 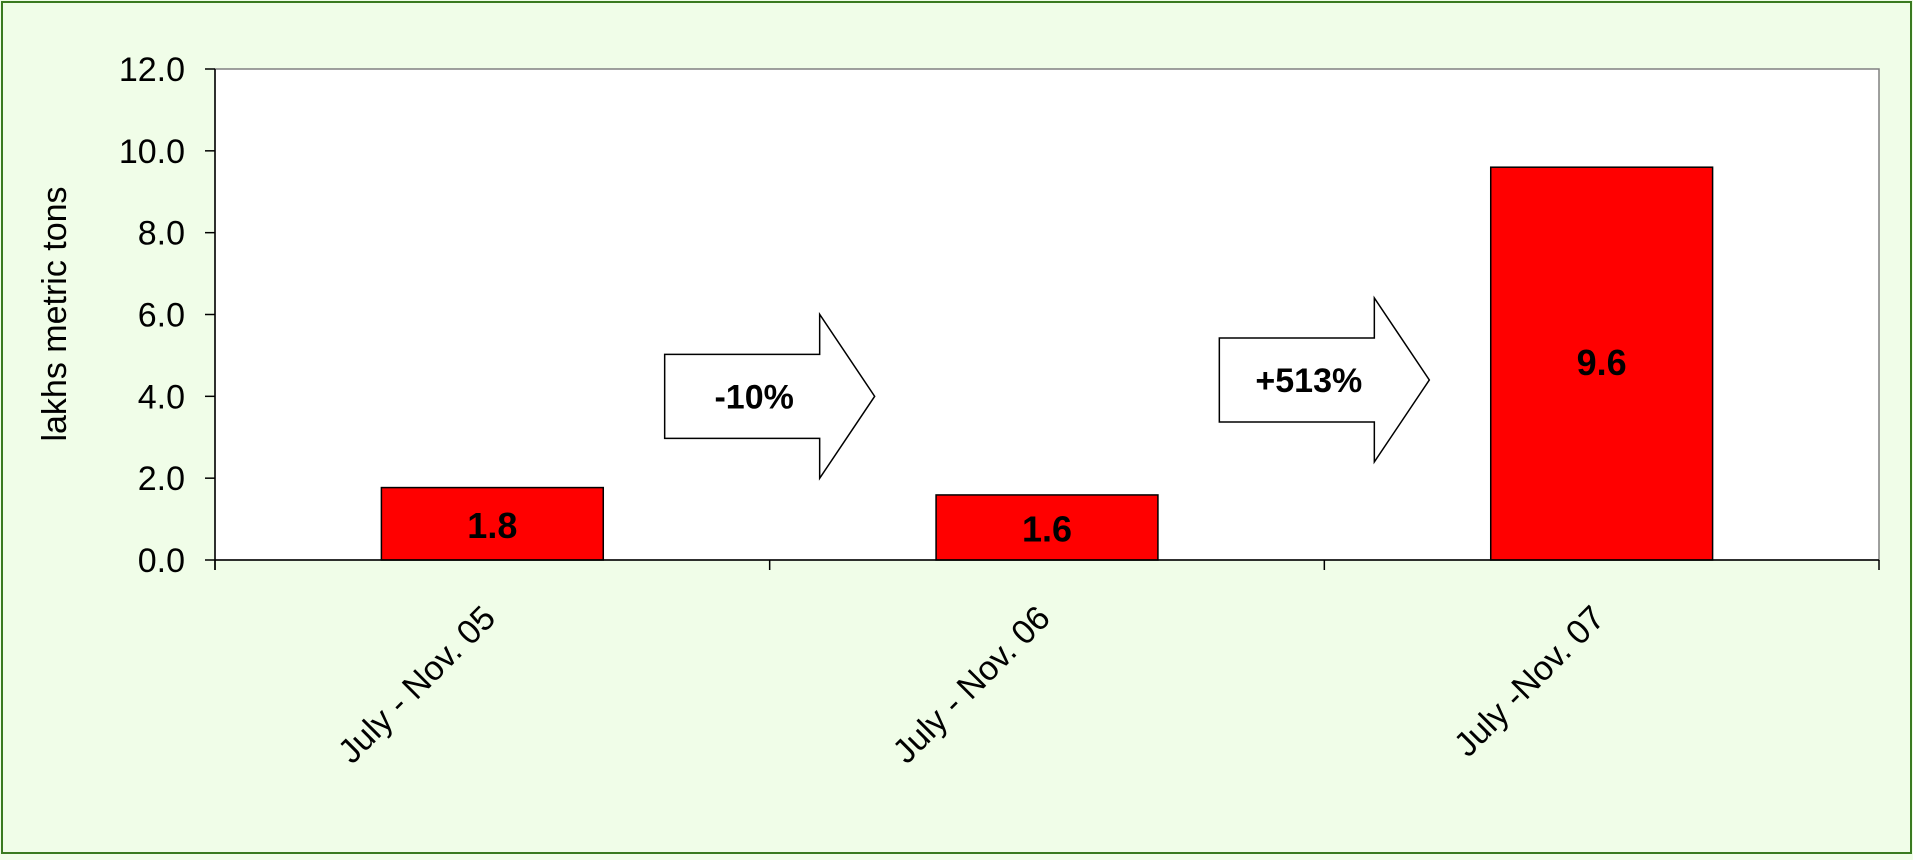 I want to click on y-tick-label: 0.0, so click(x=161, y=561).